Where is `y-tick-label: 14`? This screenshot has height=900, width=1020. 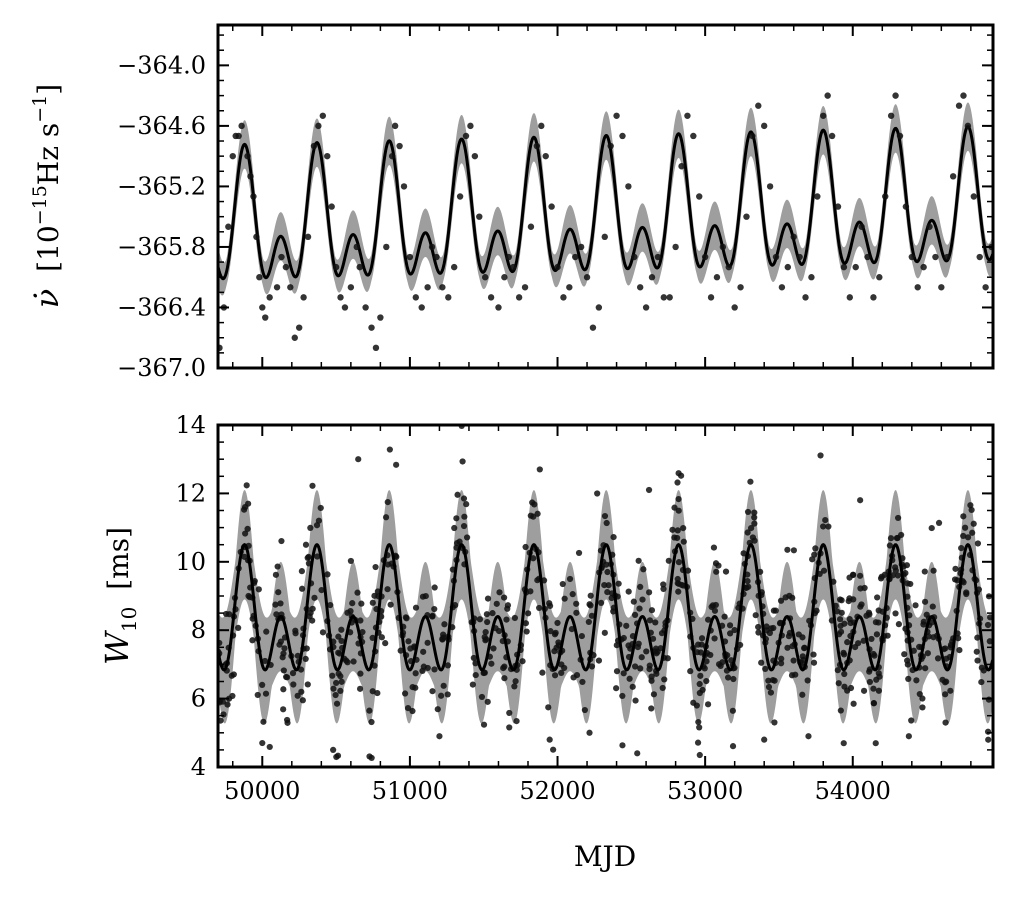 y-tick-label: 14 is located at coordinates (190, 425).